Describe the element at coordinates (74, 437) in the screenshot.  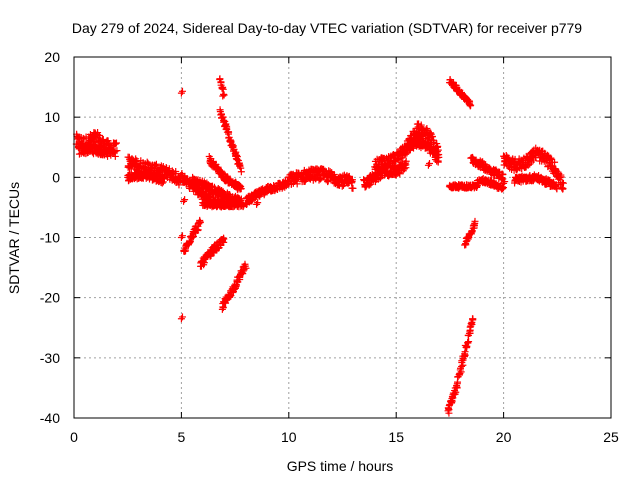
I see `x-tick-label: 0` at that location.